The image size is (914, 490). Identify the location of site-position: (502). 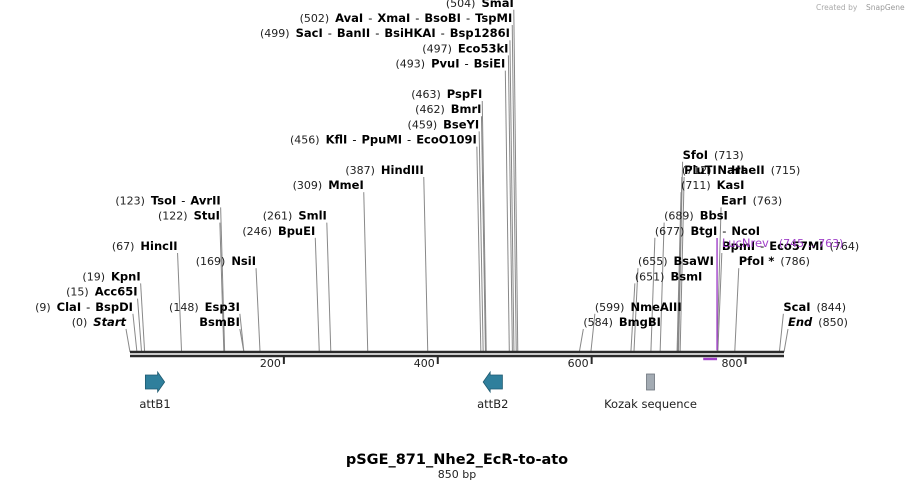
(315, 18).